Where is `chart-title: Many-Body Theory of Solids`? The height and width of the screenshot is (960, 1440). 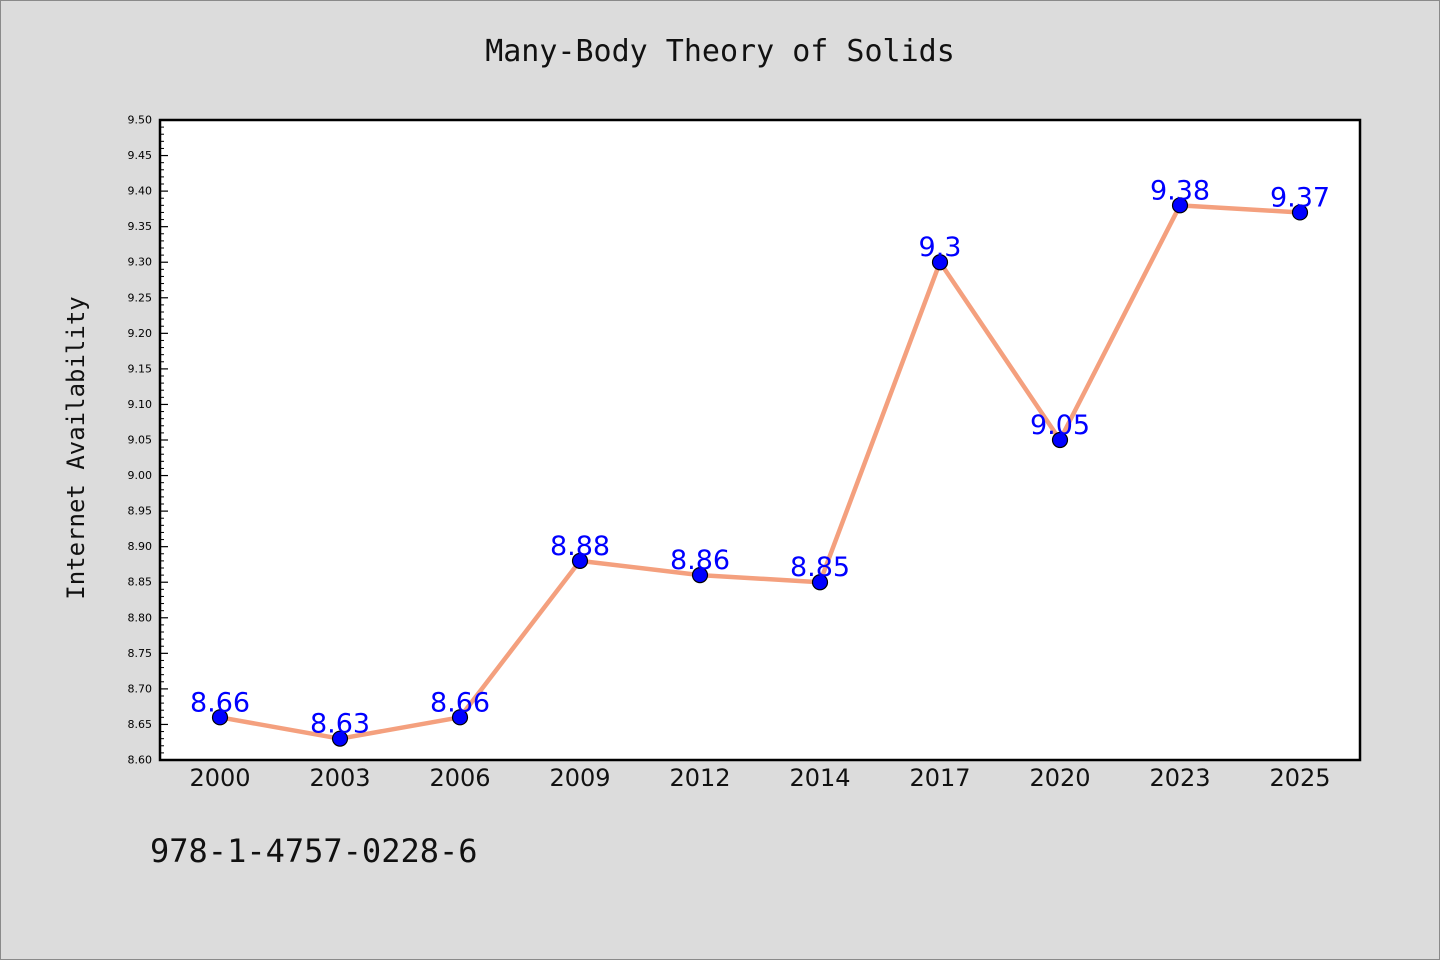 chart-title: Many-Body Theory of Solids is located at coordinates (720, 51).